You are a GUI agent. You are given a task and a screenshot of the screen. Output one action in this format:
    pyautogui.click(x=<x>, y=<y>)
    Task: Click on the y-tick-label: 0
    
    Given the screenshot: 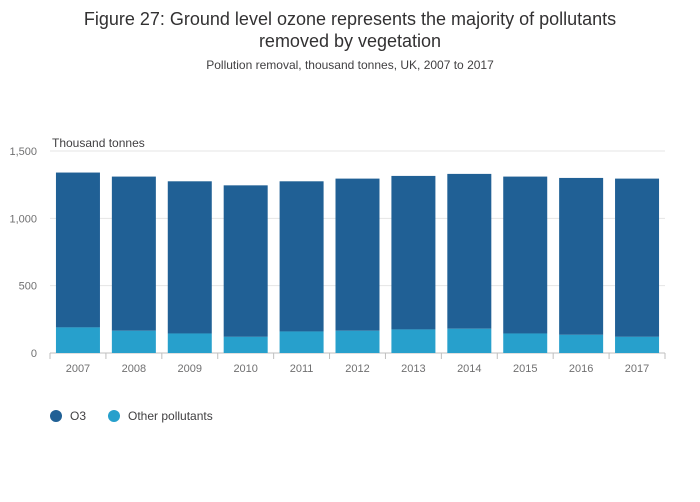 What is the action you would take?
    pyautogui.click(x=34, y=354)
    